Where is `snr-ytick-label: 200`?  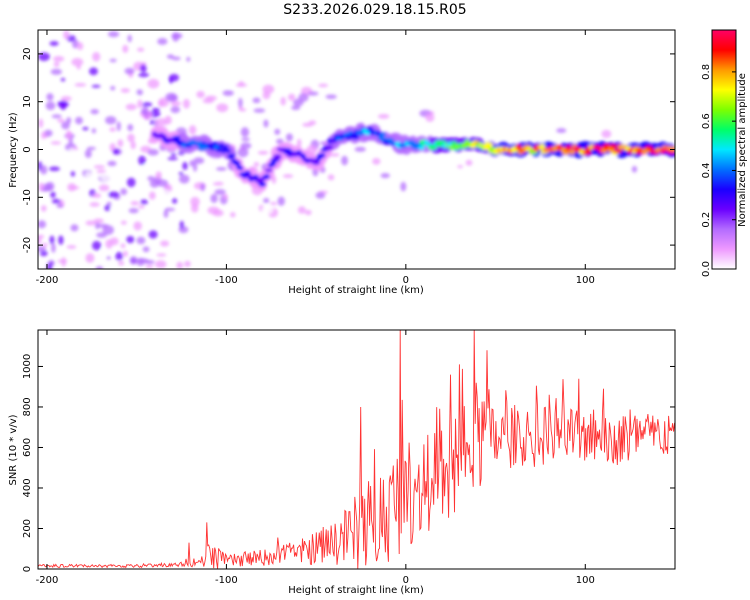 snr-ytick-label: 200 is located at coordinates (27, 528).